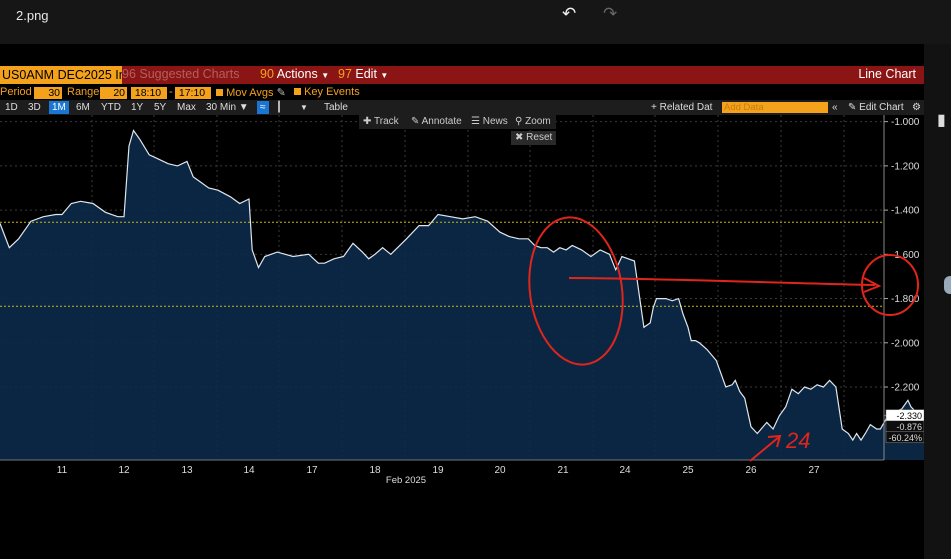 This screenshot has width=951, height=559. What do you see at coordinates (519, 137) in the screenshot?
I see `reset-icon: ✖` at bounding box center [519, 137].